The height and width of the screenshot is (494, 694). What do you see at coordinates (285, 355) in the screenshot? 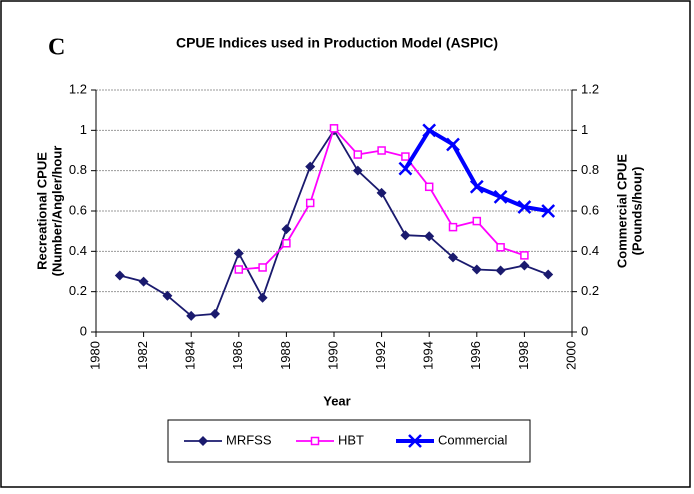
I see `x-tick-label: 1988` at bounding box center [285, 355].